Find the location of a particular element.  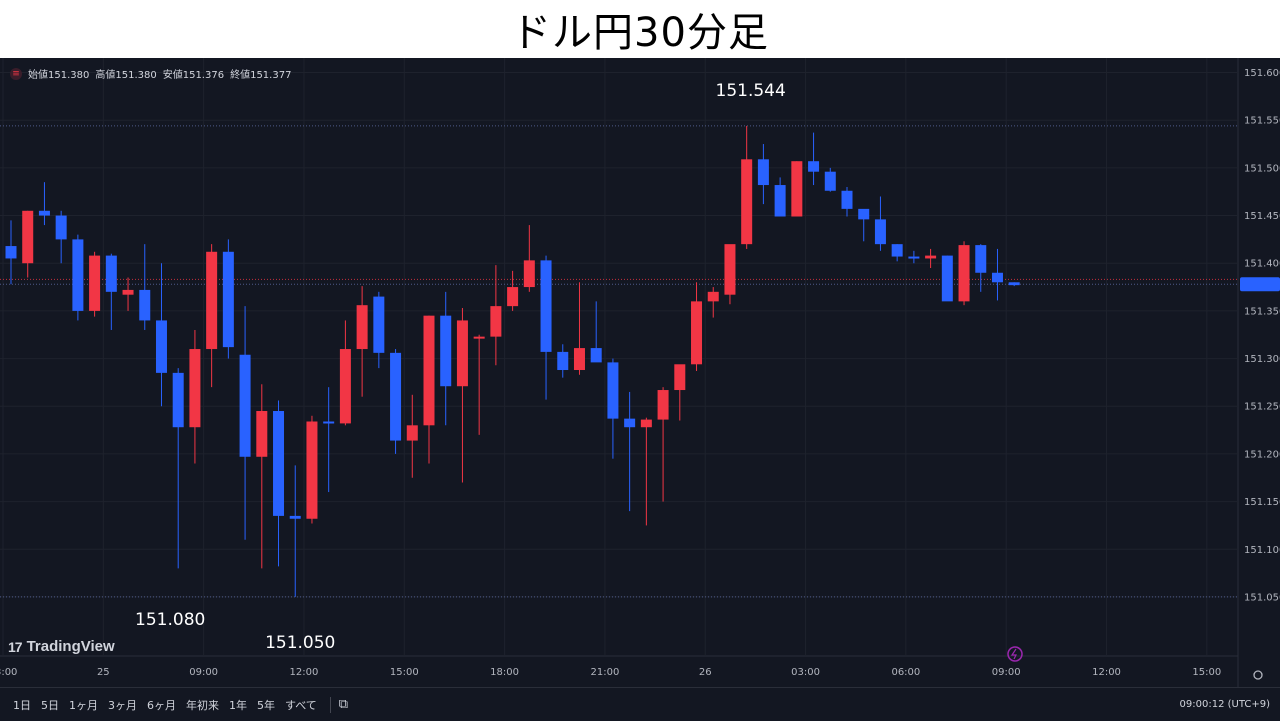

y-tick-label: 151.350 is located at coordinates (1262, 311).